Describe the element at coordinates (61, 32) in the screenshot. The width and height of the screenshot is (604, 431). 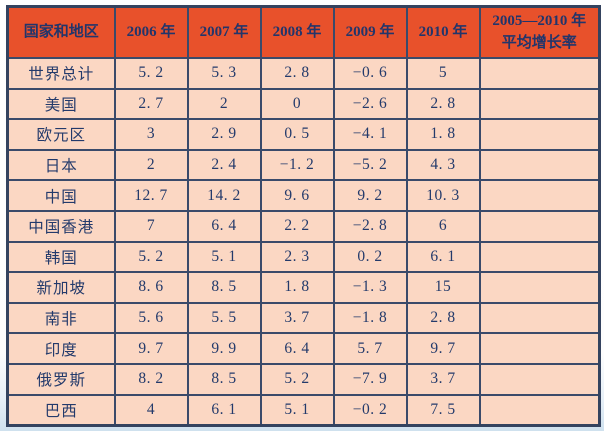
I see `col-header-region: 国家和地区` at that location.